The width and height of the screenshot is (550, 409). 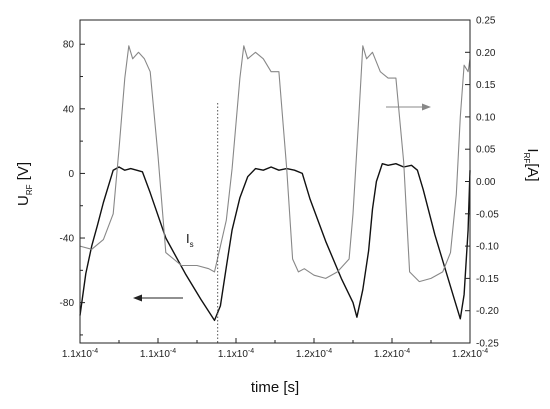 I want to click on y-right-tick-label: -0.10, so click(x=487, y=247).